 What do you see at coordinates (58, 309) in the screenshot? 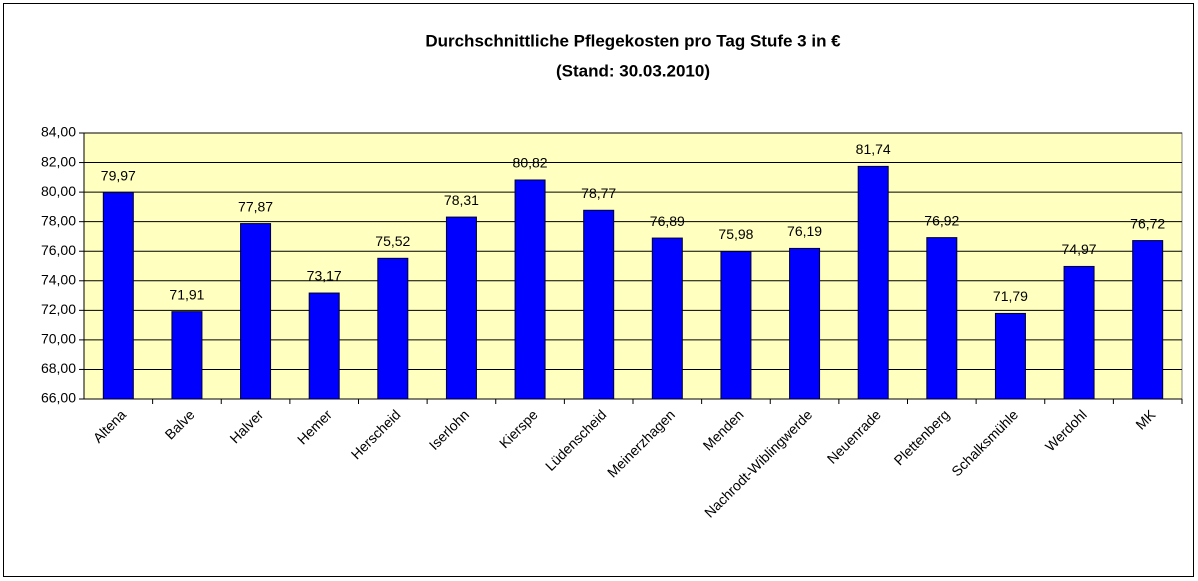
I see `y-tick-label: 72,00` at bounding box center [58, 309].